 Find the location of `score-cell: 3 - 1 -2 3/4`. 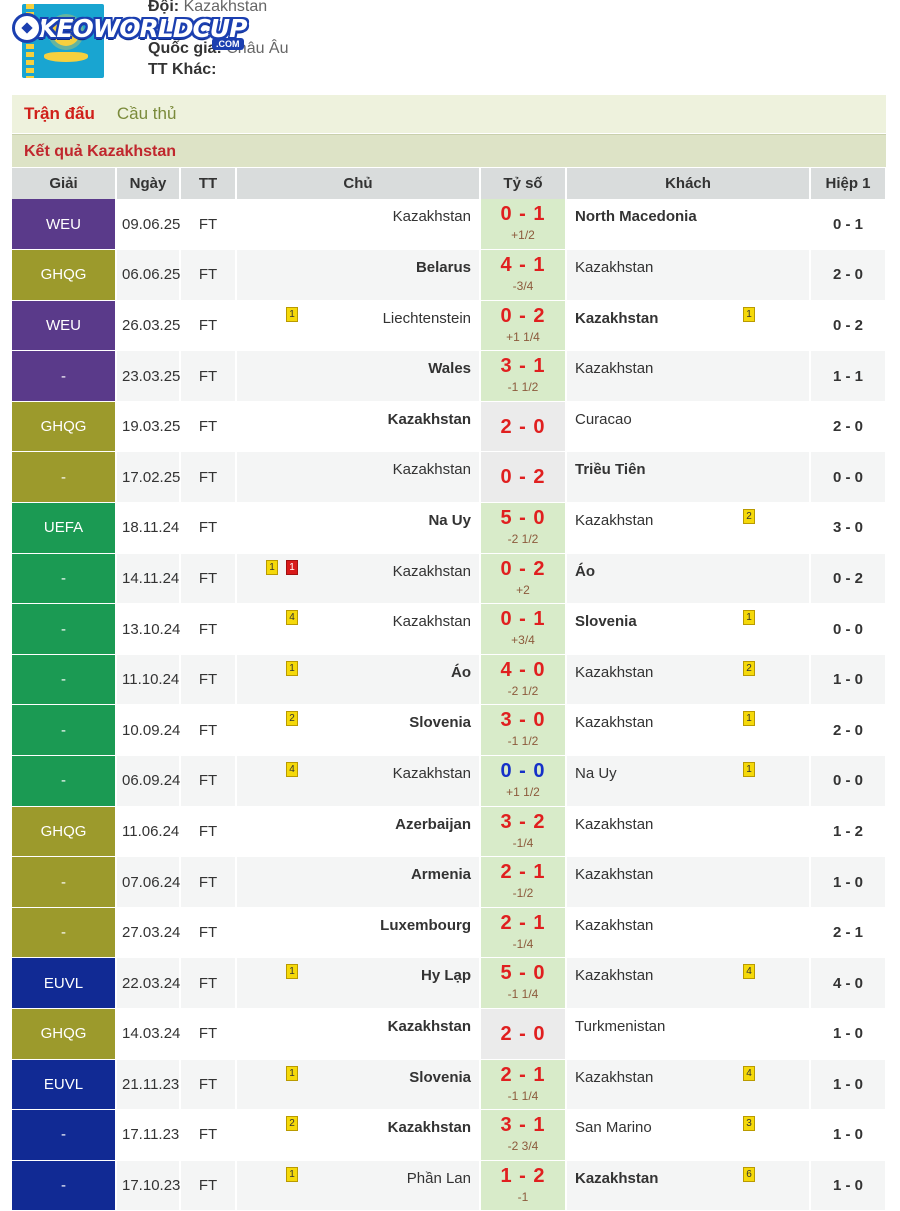

score-cell: 3 - 1 -2 3/4 is located at coordinates (523, 1135).